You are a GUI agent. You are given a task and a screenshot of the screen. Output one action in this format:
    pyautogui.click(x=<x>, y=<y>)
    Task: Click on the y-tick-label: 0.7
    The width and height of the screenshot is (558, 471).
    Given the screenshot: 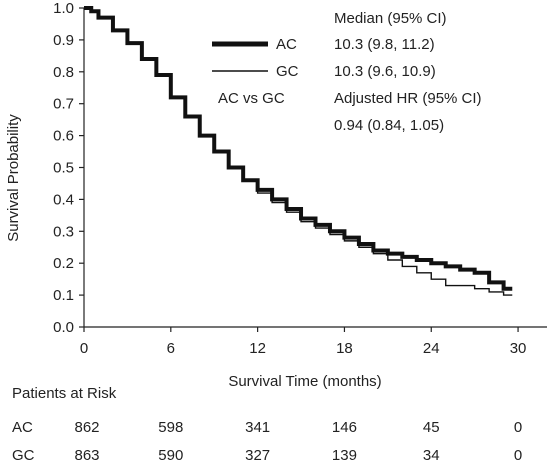 What is the action you would take?
    pyautogui.click(x=63, y=104)
    